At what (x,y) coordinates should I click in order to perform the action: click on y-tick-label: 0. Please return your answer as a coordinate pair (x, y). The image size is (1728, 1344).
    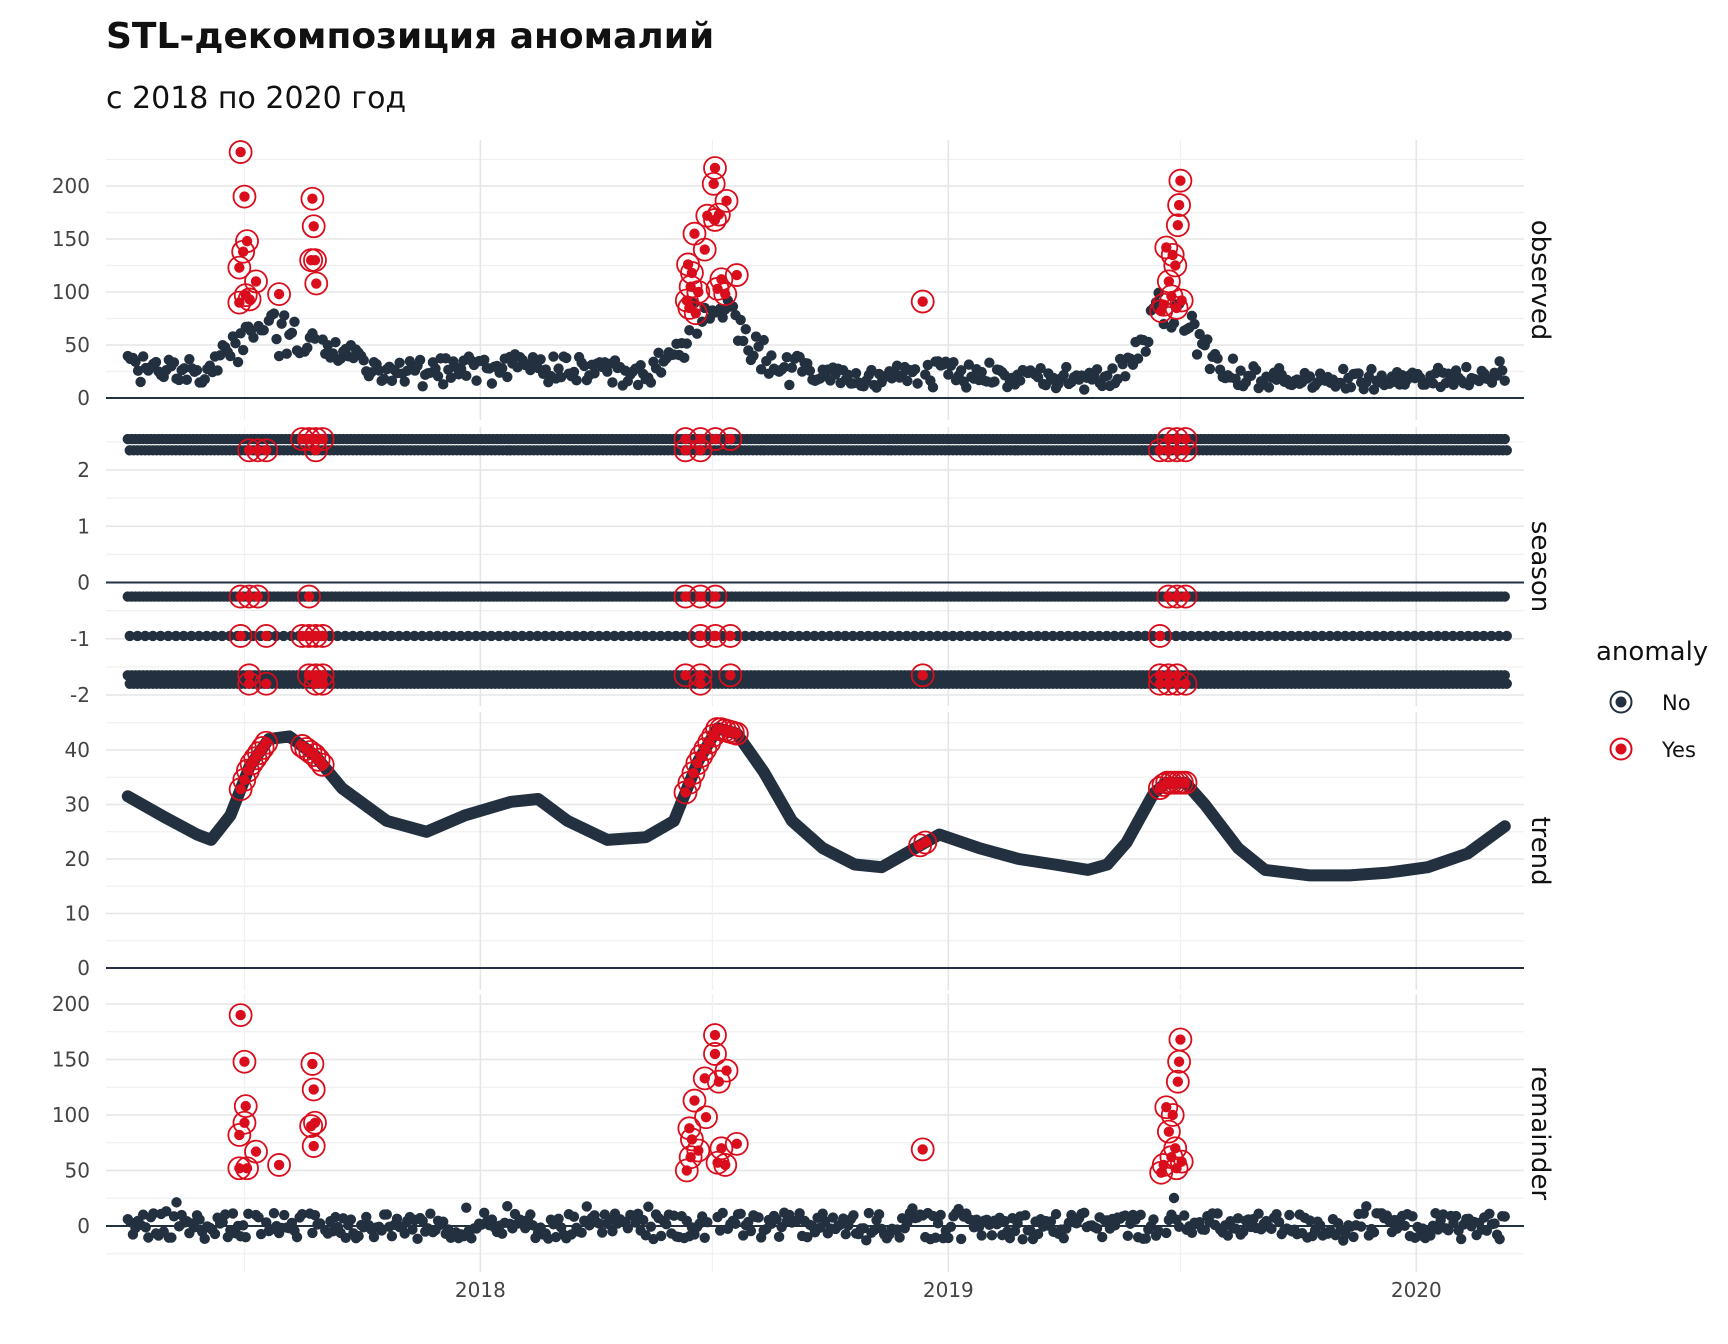
    Looking at the image, I should click on (83, 1226).